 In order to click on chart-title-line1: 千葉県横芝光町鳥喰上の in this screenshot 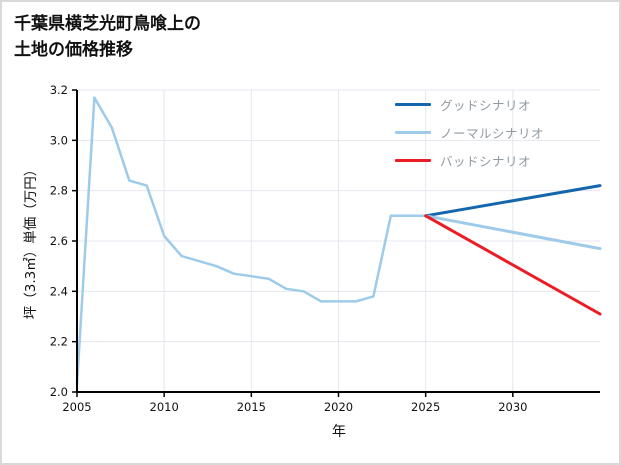, I will do `click(107, 24)`.